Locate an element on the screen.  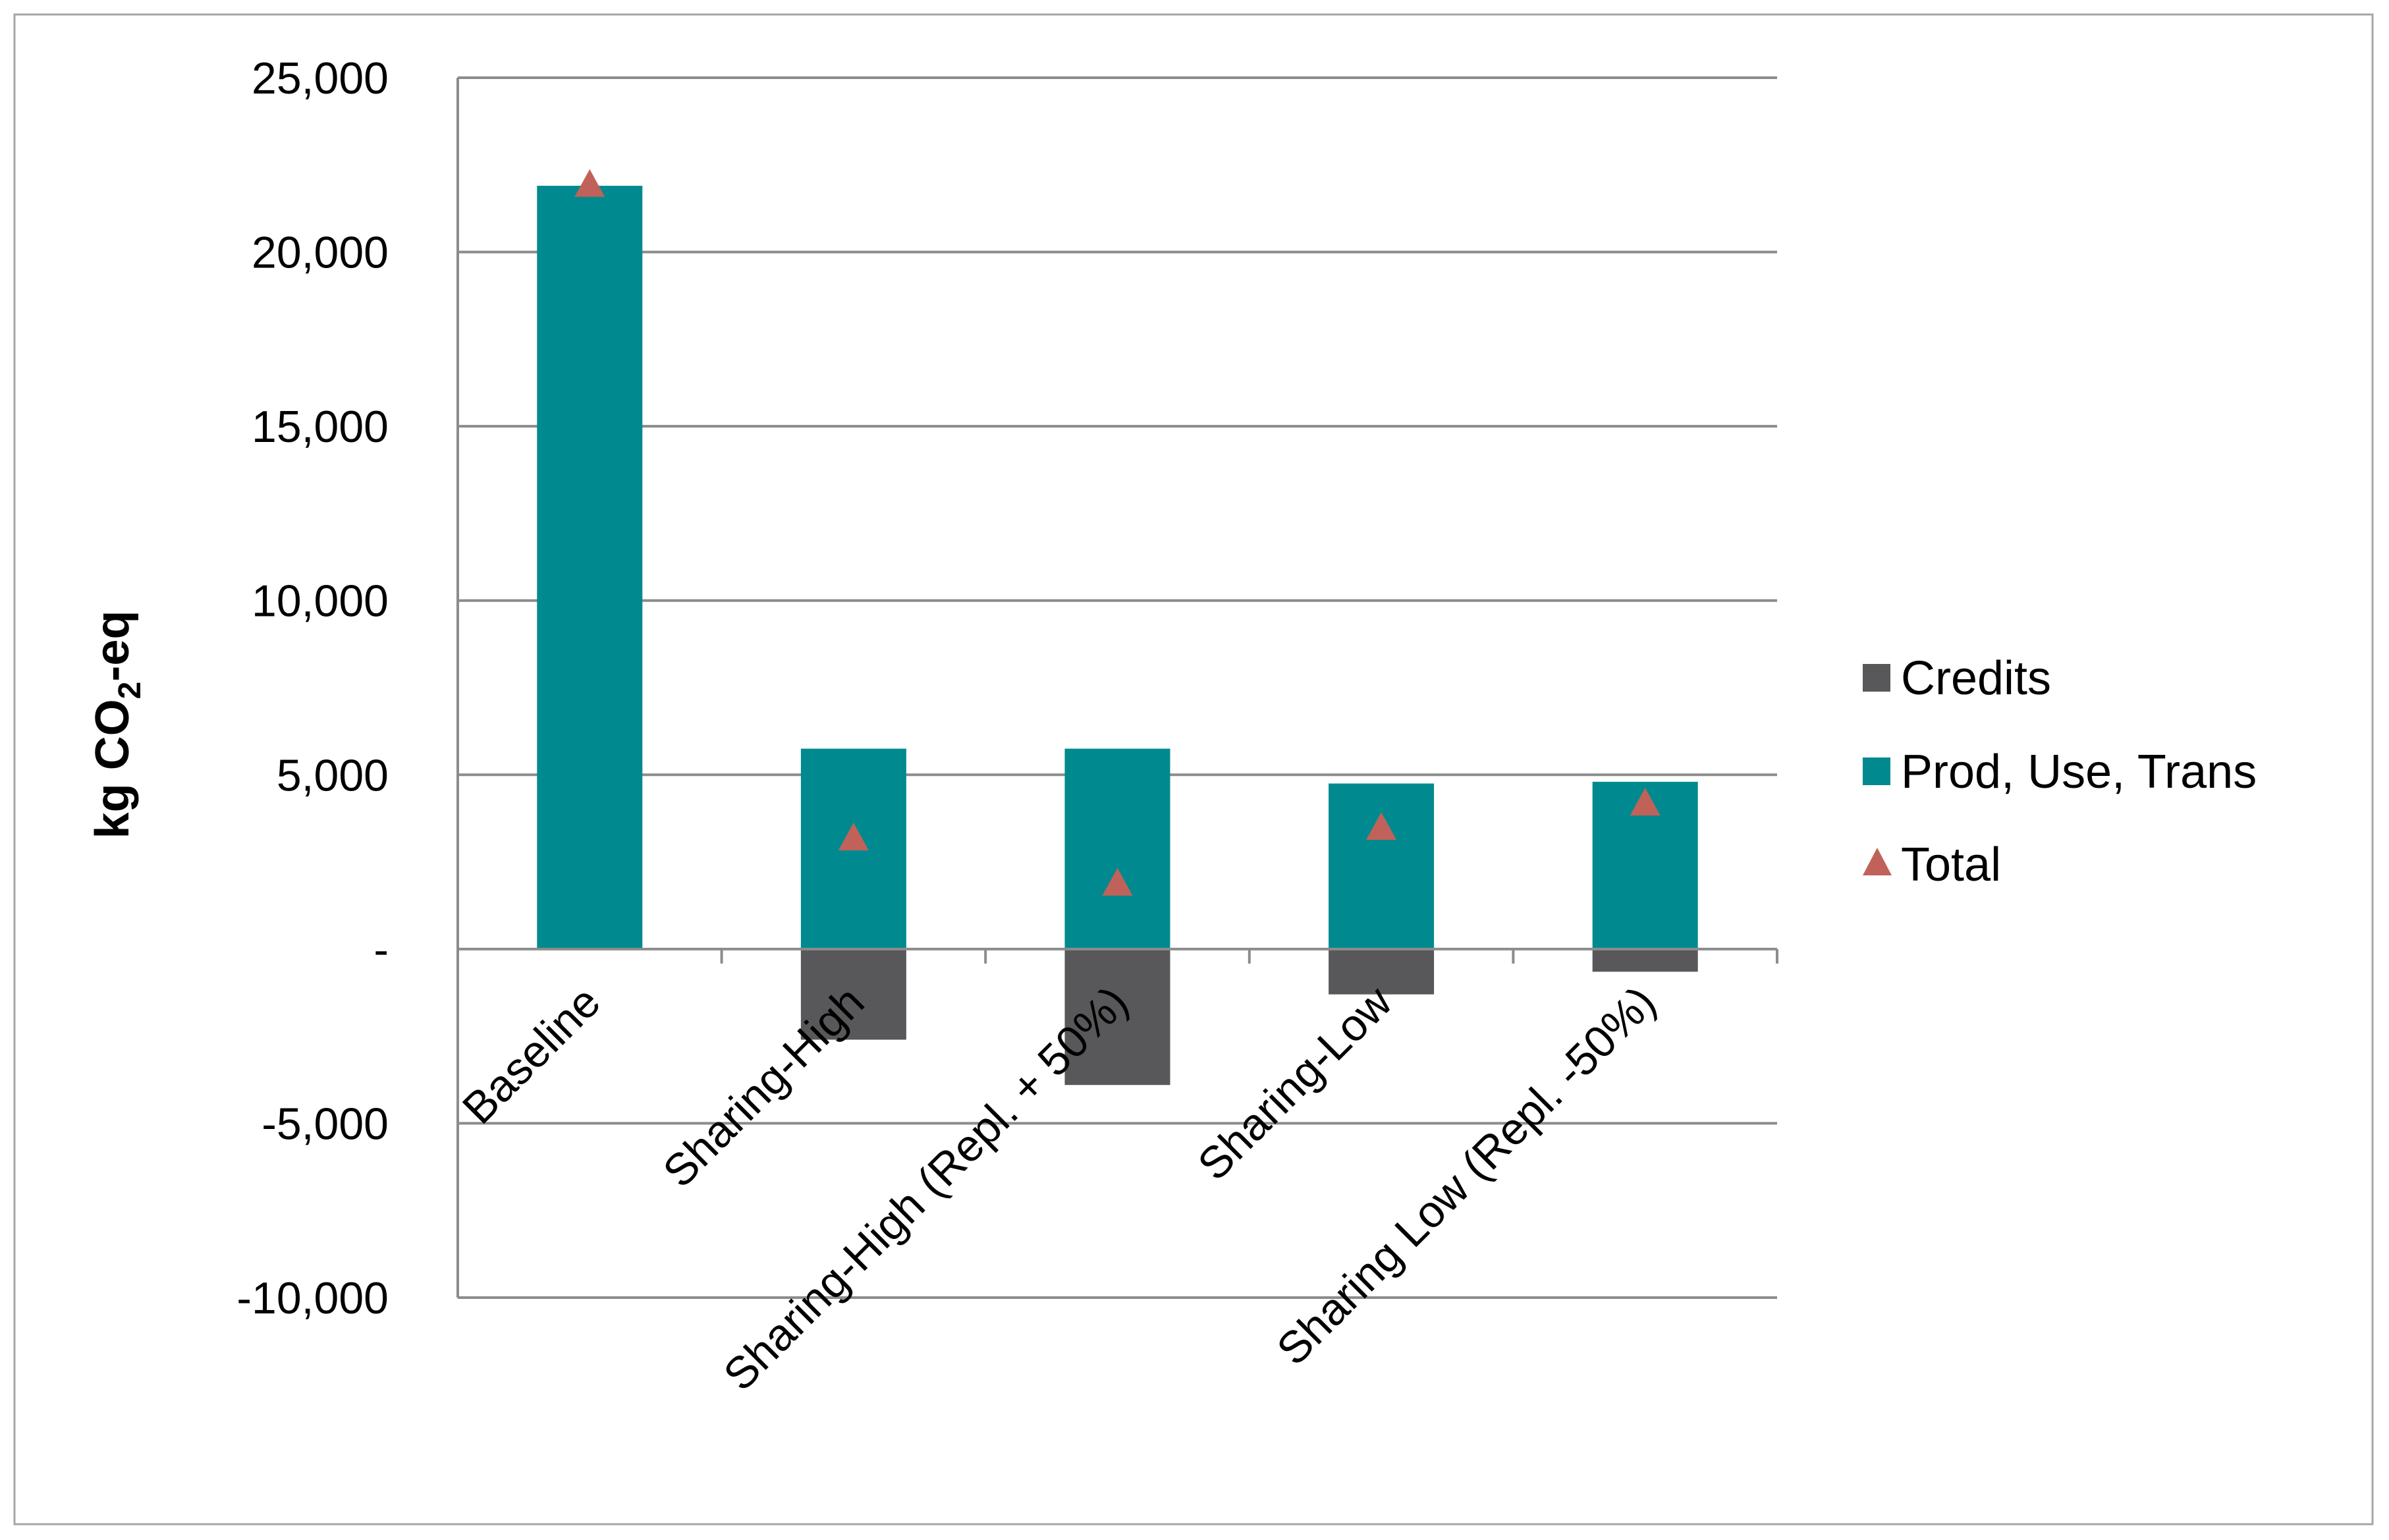
y-tick-label: 15,000 is located at coordinates (320, 427).